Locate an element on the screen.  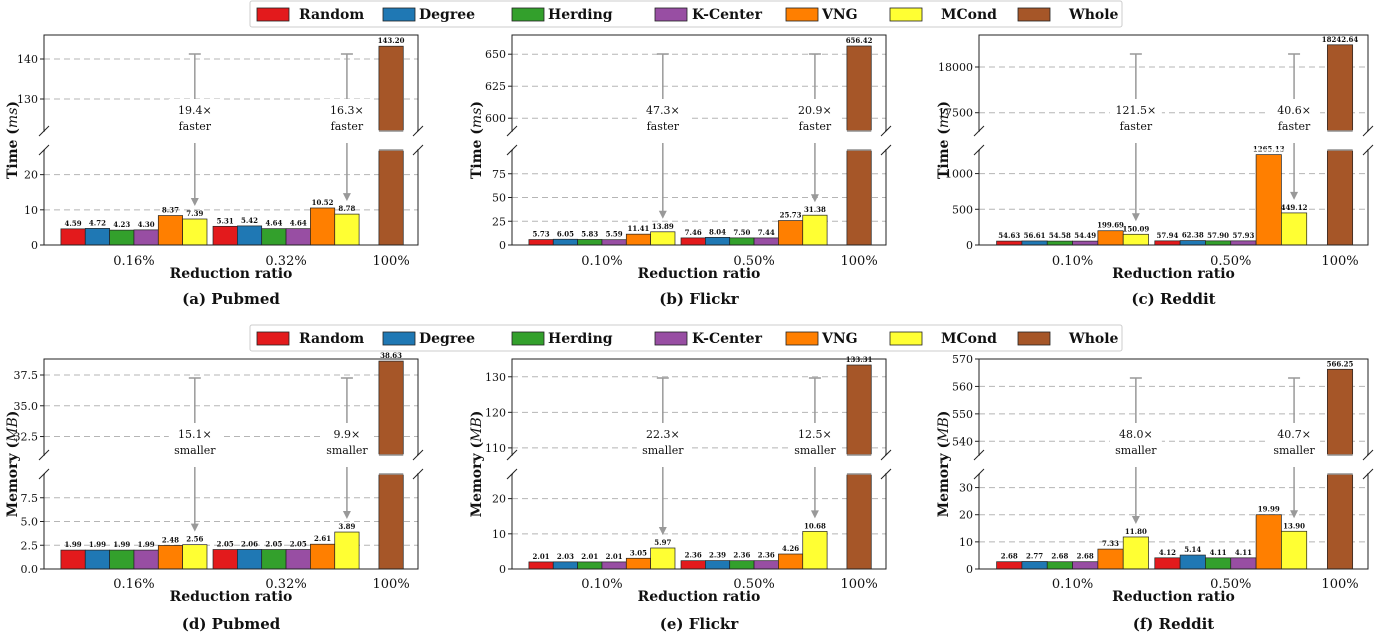
y-axis-label-main: Memory is located at coordinates (13, 484).